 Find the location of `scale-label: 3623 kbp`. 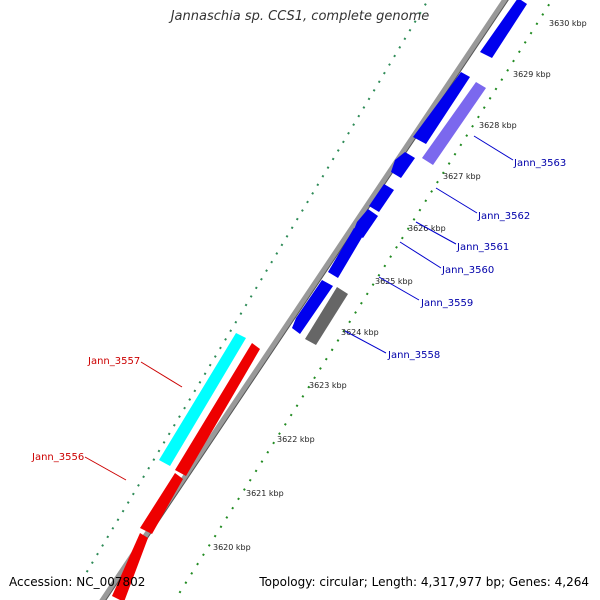

scale-label: 3623 kbp is located at coordinates (328, 385).